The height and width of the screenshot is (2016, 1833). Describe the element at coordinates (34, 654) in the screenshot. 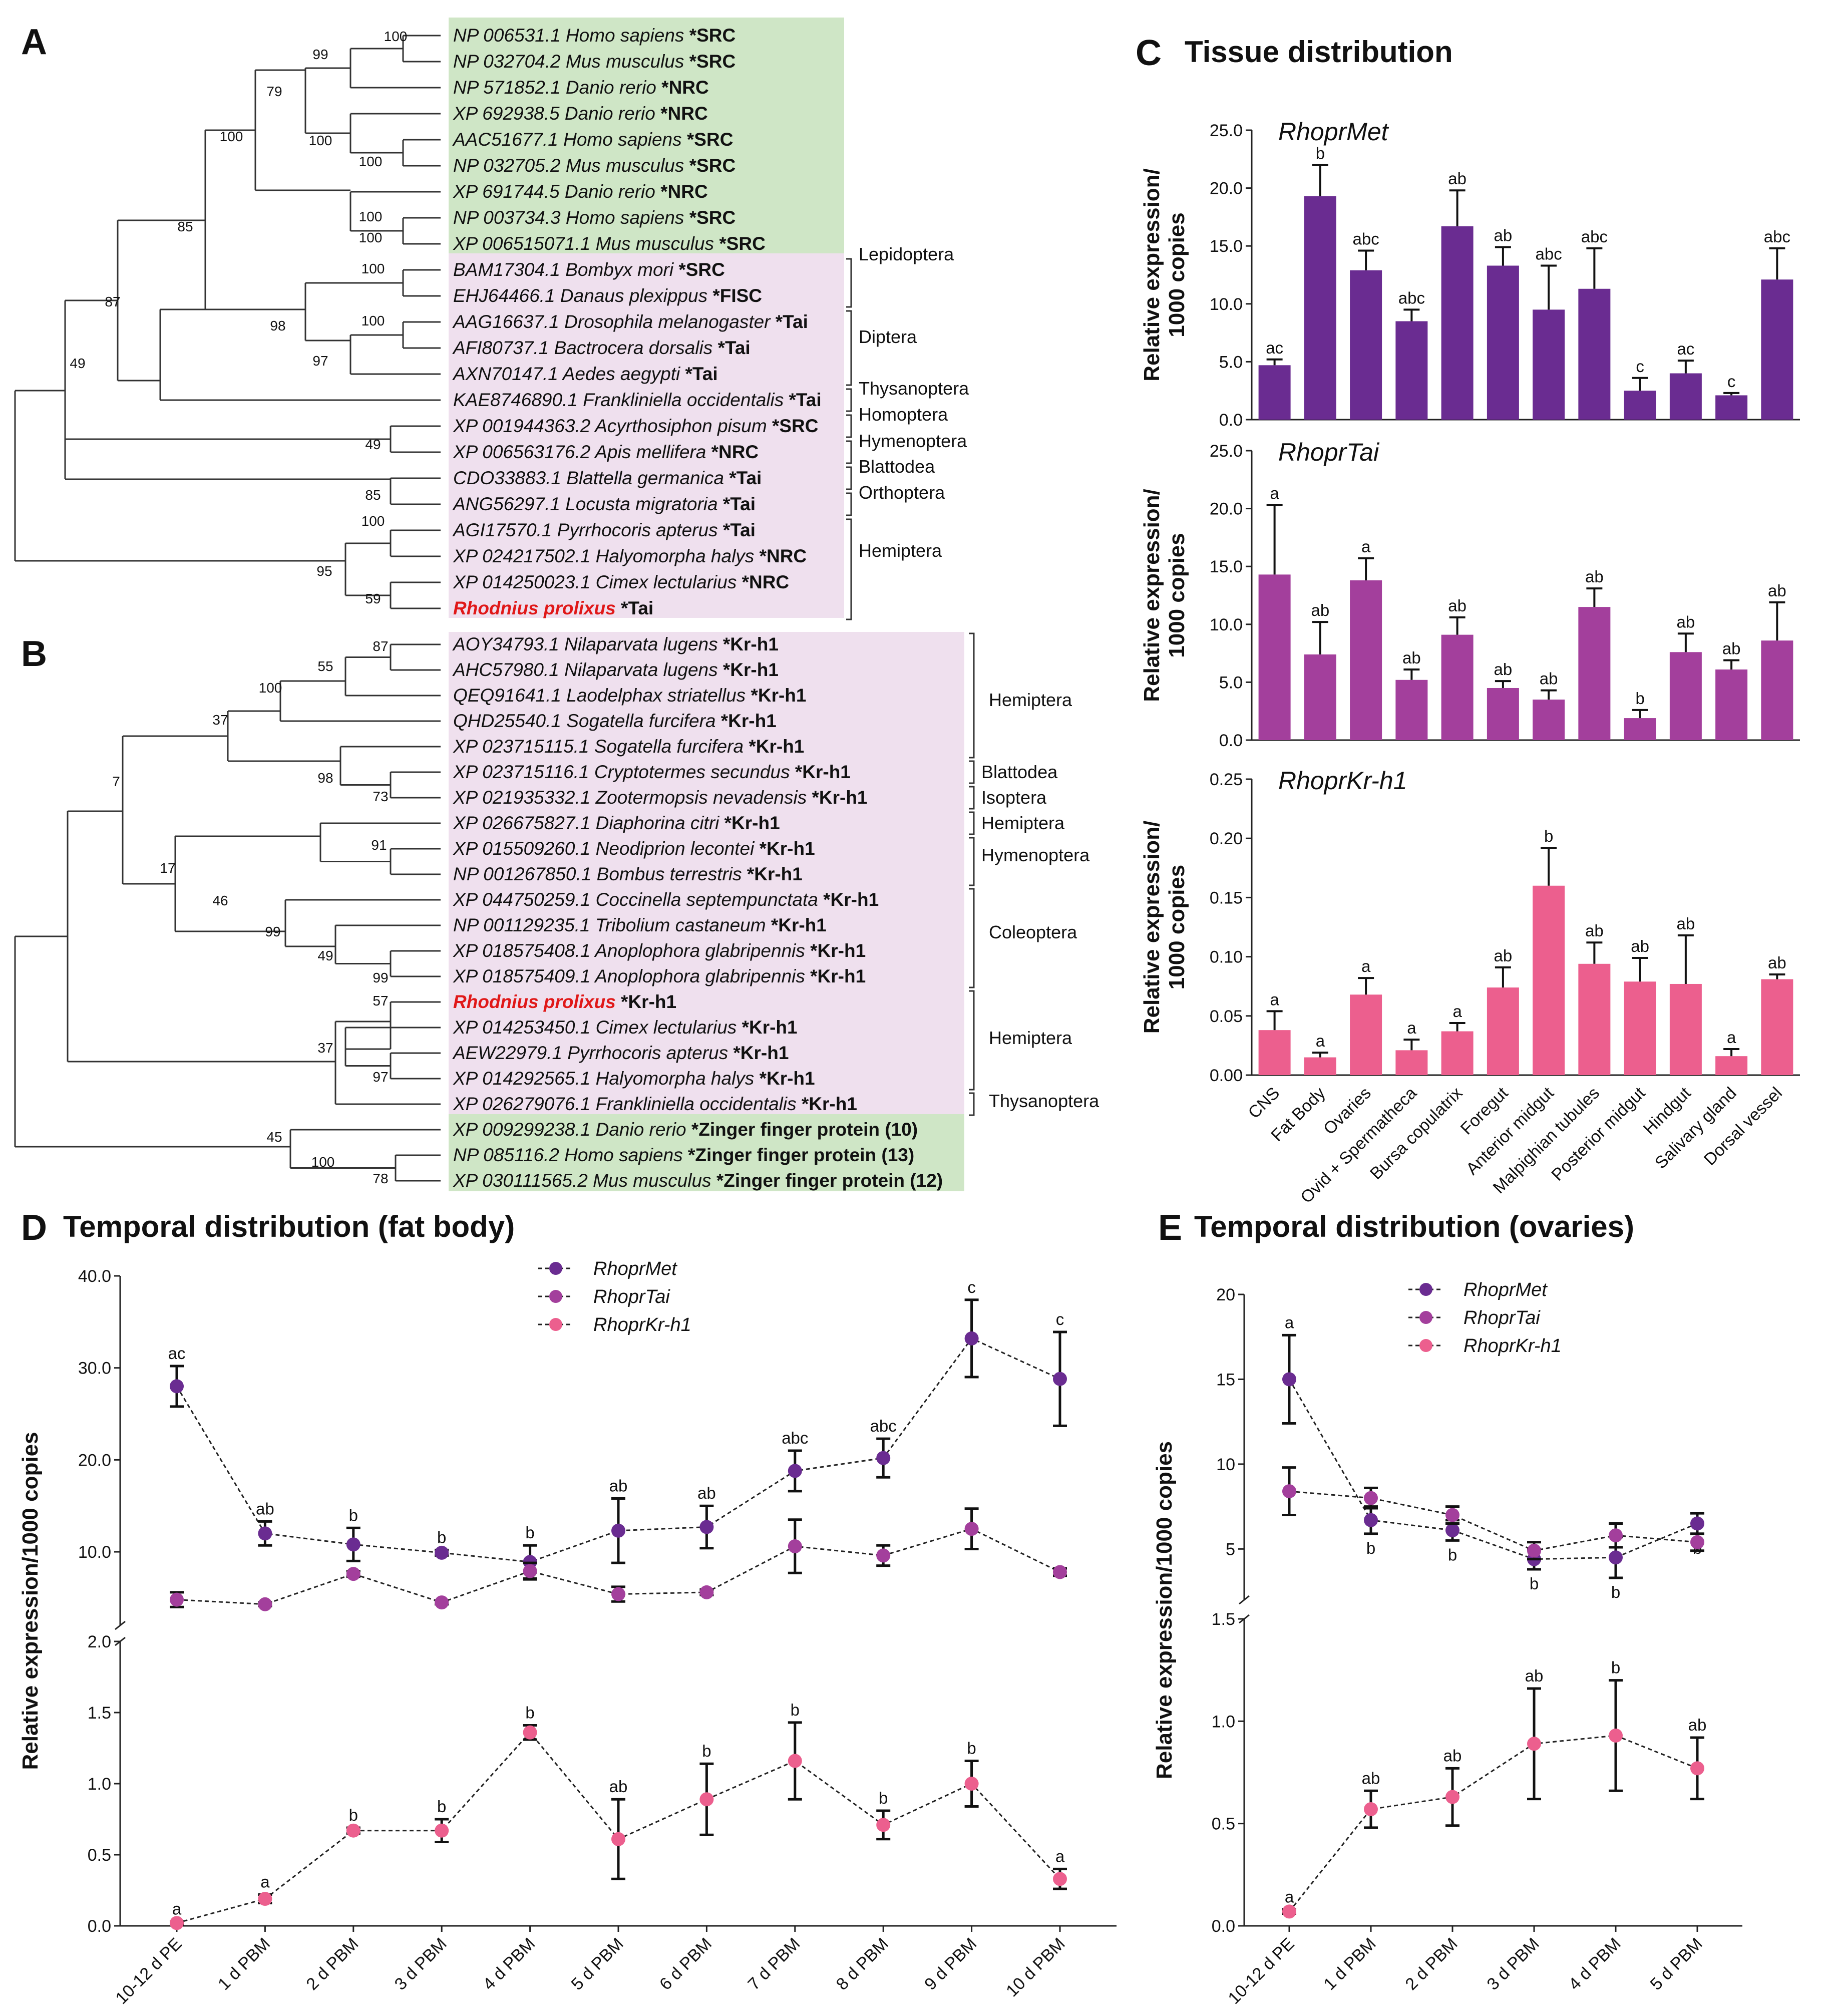

I see `panel-letter-b: B` at that location.